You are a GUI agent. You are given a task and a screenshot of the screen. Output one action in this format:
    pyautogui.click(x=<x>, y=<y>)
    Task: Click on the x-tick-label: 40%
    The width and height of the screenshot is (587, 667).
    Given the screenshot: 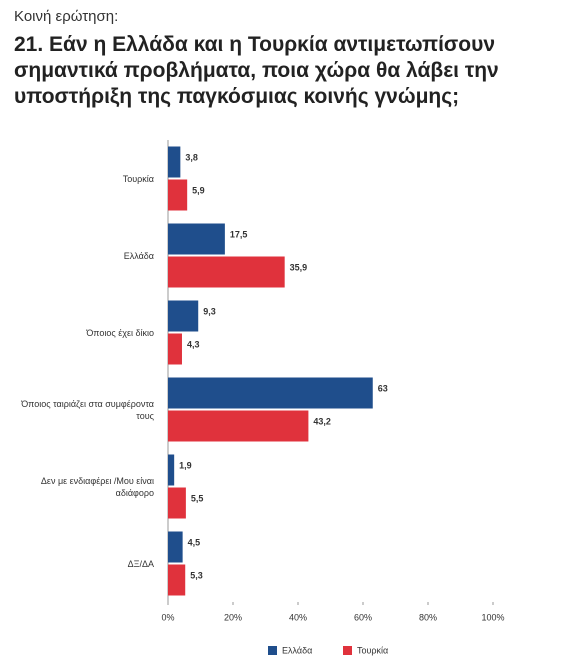 What is the action you would take?
    pyautogui.click(x=298, y=617)
    